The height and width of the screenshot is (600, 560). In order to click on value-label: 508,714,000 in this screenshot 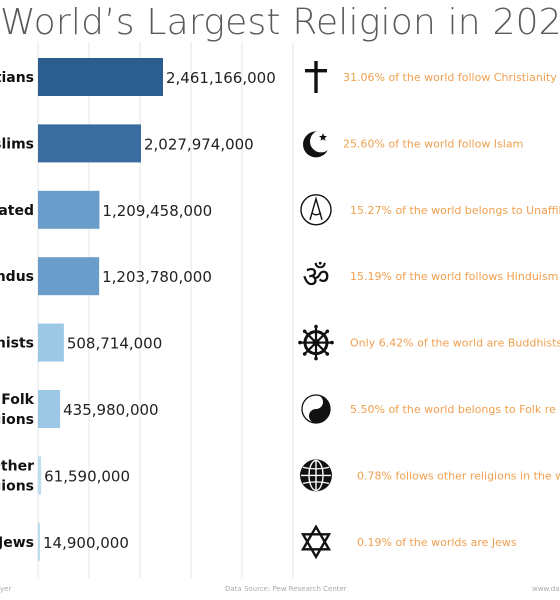, I will do `click(114, 344)`.